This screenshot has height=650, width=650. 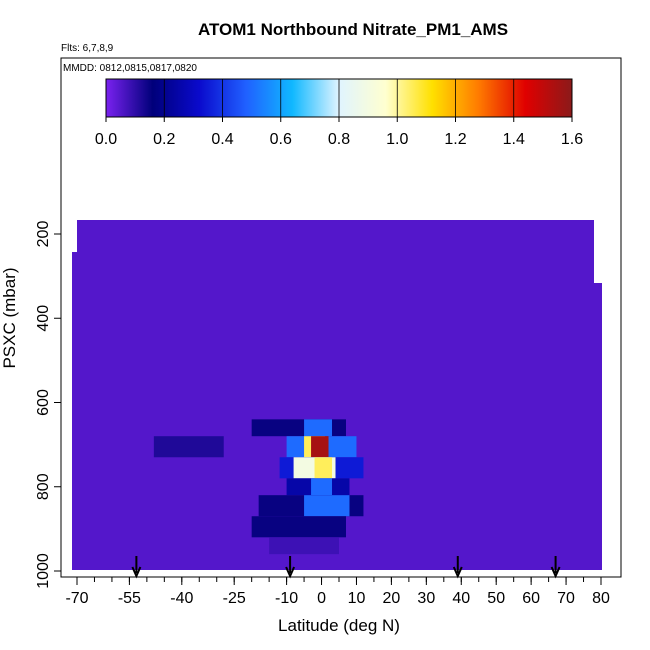 What do you see at coordinates (572, 139) in the screenshot?
I see `colorbar-tick-label: 1.6` at bounding box center [572, 139].